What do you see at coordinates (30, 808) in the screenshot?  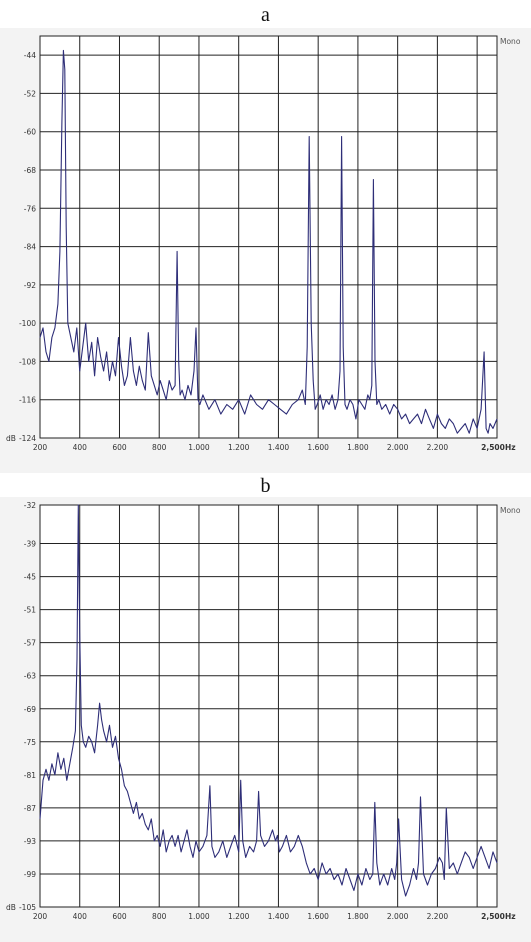 I see `y-tick-label: -87` at bounding box center [30, 808].